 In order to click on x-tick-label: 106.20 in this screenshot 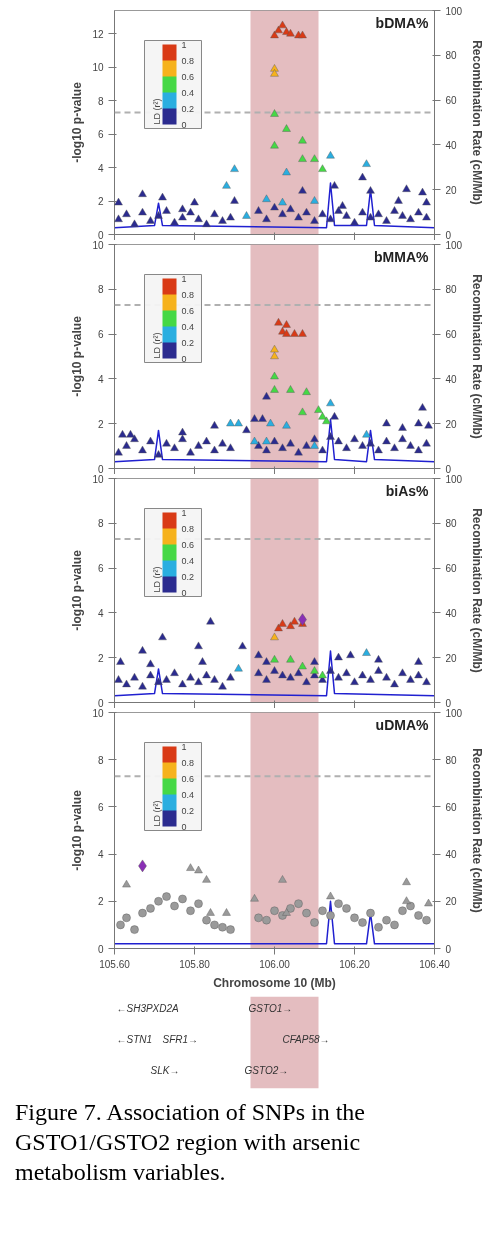, I will do `click(355, 964)`.